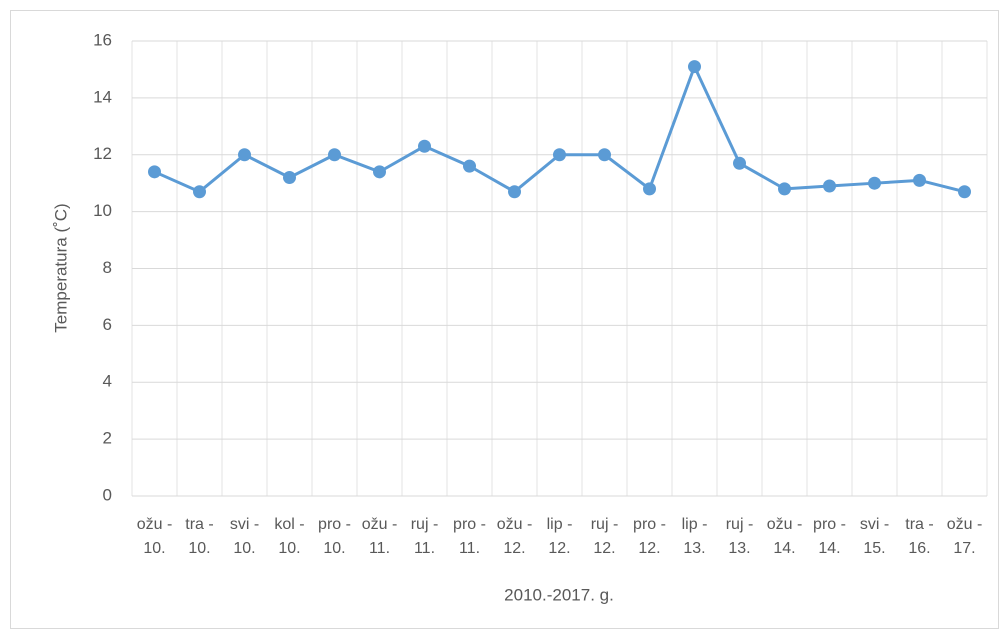 This screenshot has height=636, width=1008. What do you see at coordinates (874, 536) in the screenshot?
I see `x-tick-label: svi - 15.` at bounding box center [874, 536].